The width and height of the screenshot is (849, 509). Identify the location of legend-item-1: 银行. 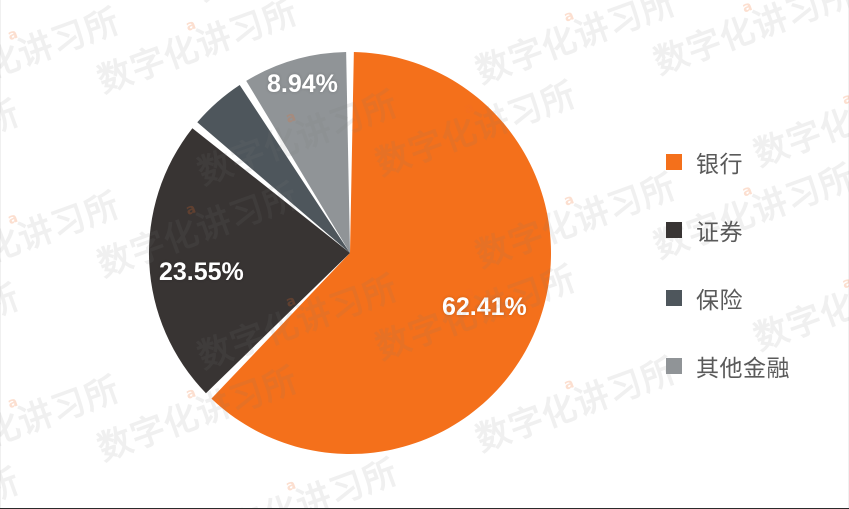
(728, 162).